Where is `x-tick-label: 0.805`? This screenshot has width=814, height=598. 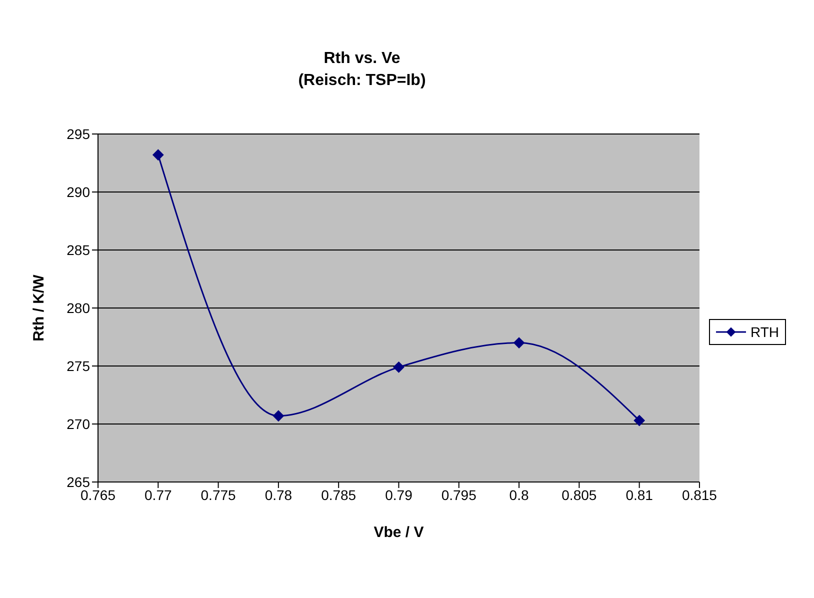 x-tick-label: 0.805 is located at coordinates (579, 494).